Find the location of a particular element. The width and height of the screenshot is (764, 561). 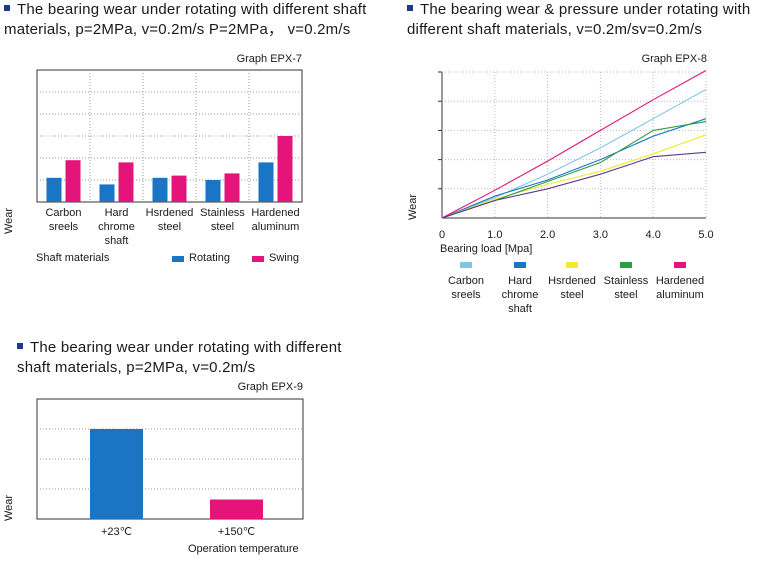

legend-label: Hardened aluminum is located at coordinates (680, 288).